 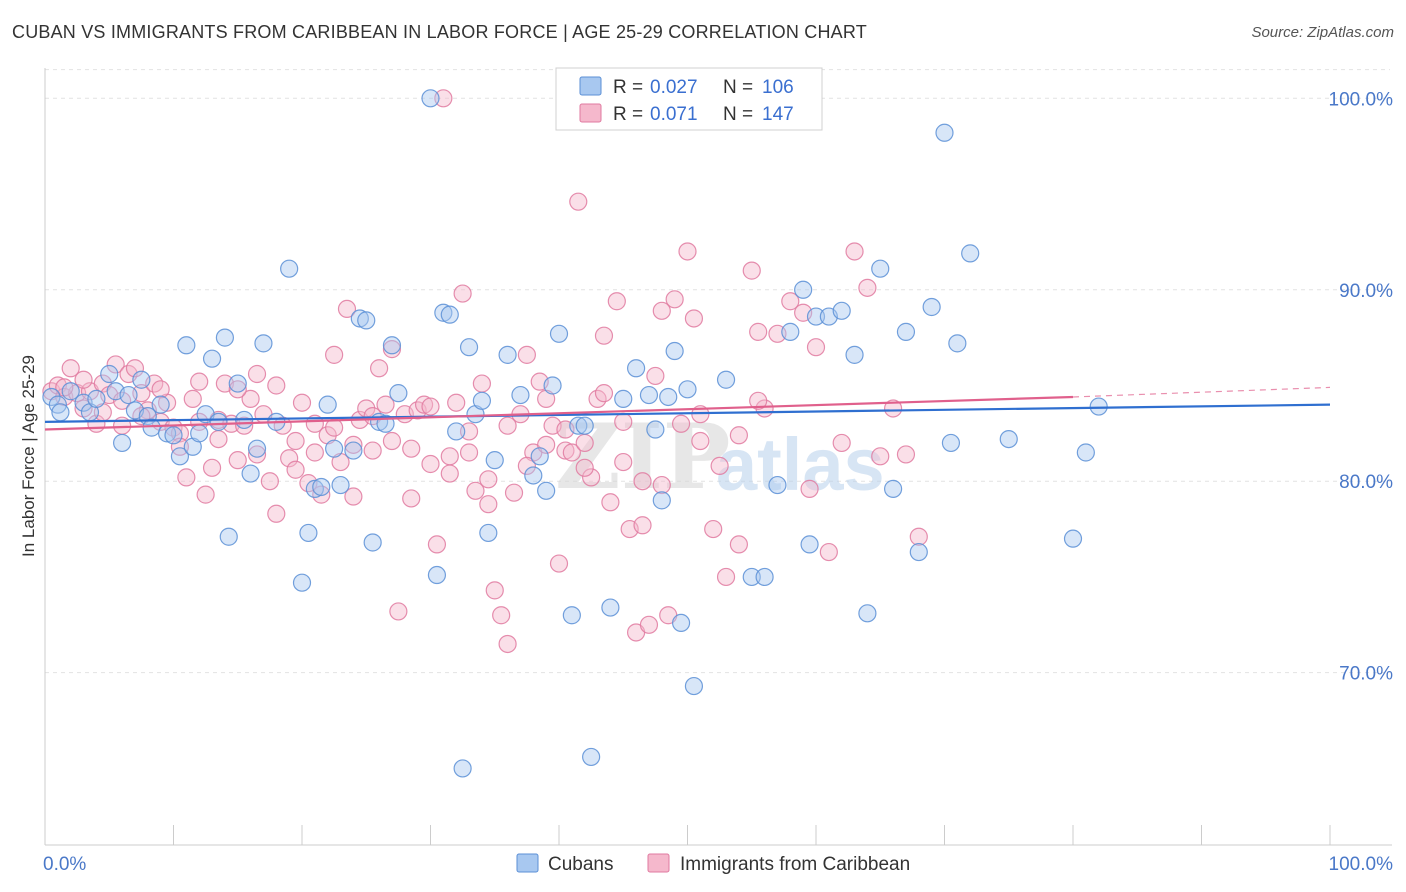 I want to click on legend-swatch-carib, so click(x=590, y=113).